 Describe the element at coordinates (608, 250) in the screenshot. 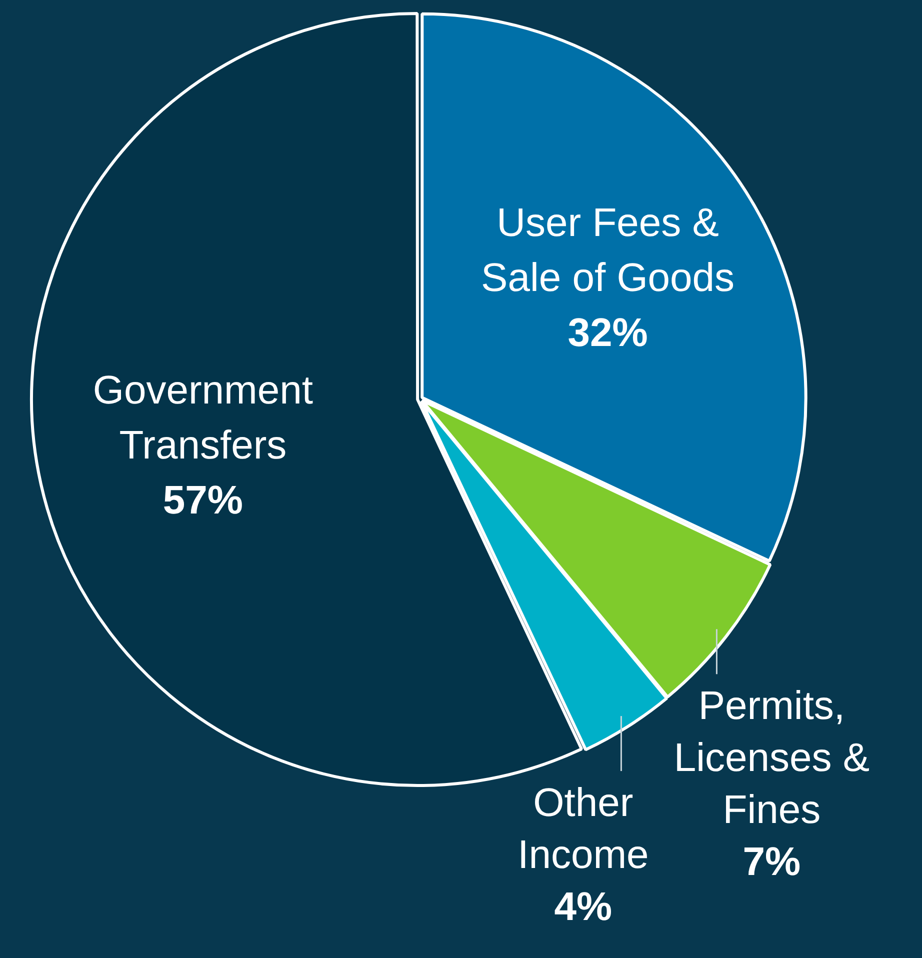

I see `slice-label: User Fees & Sale of Goods` at that location.